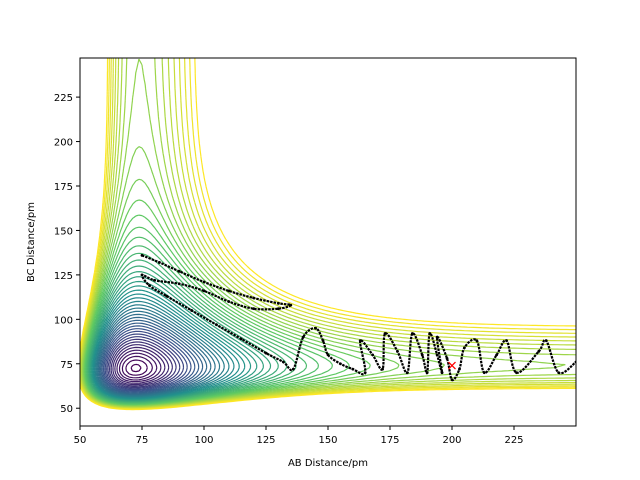 This screenshot has width=640, height=480. Describe the element at coordinates (63, 231) in the screenshot. I see `y-tick-label: 150` at that location.